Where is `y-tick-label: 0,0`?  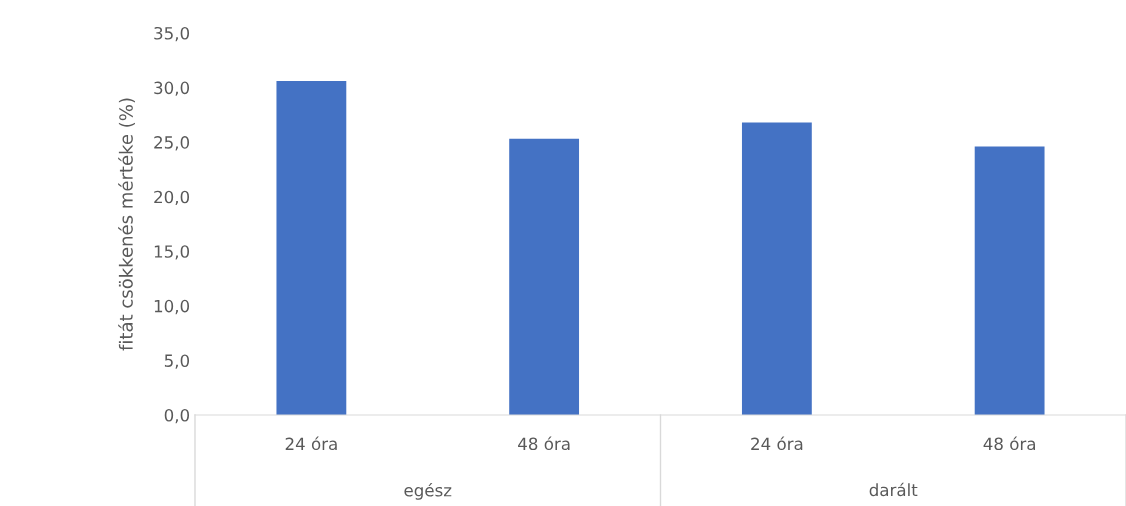
y-tick-label: 0,0 is located at coordinates (177, 416).